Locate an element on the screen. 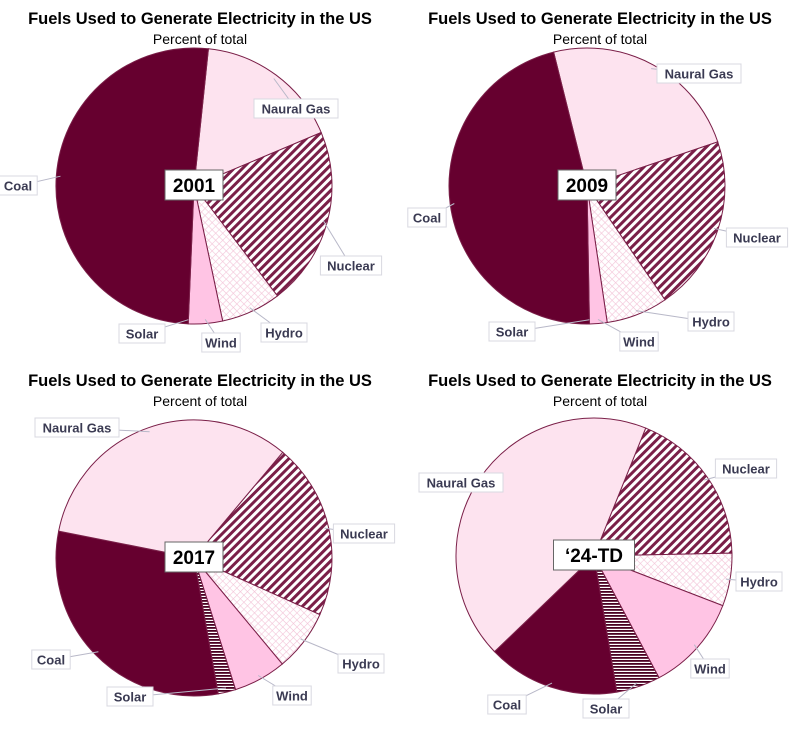  pie-slice-wind is located at coordinates (658, 617).